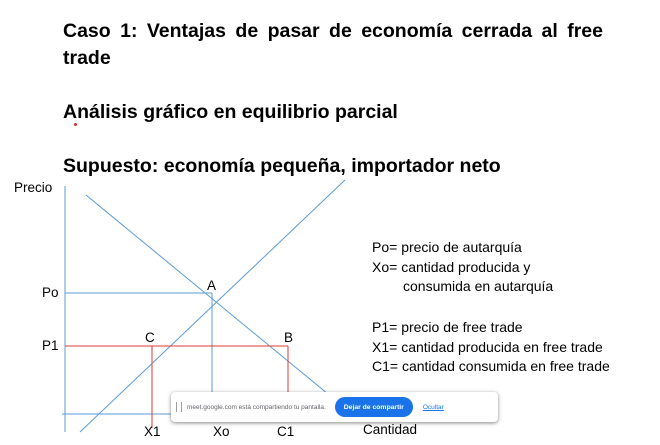 The height and width of the screenshot is (445, 660). I want to click on legend-p1: P1= precio de free trade, so click(447, 327).